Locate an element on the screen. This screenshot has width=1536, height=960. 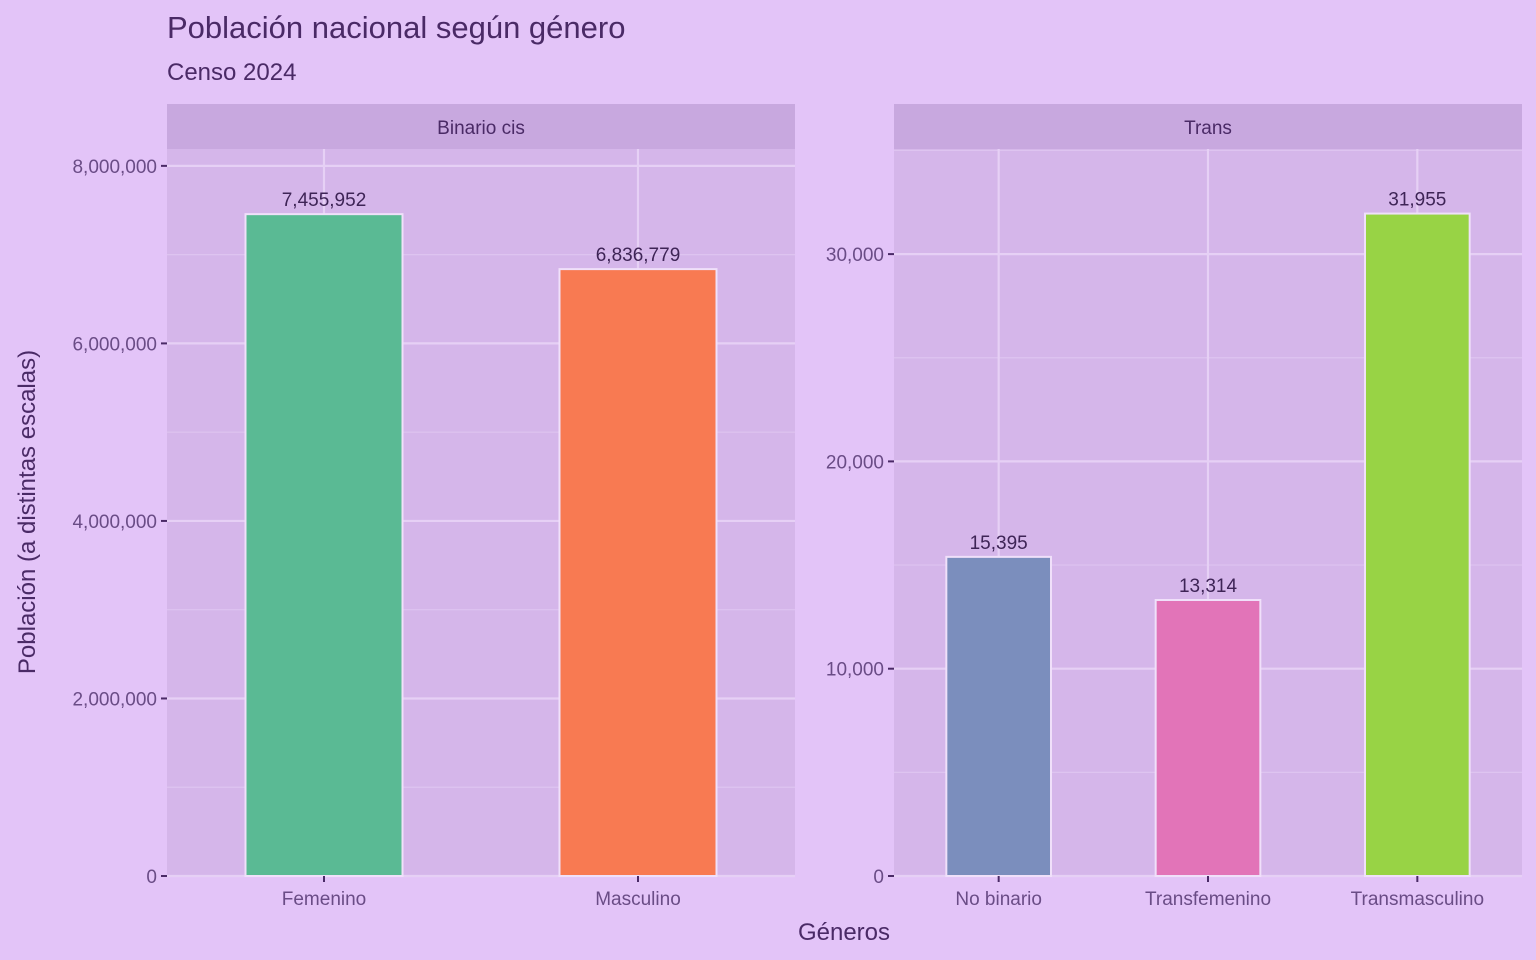
bar-masculino is located at coordinates (638, 572).